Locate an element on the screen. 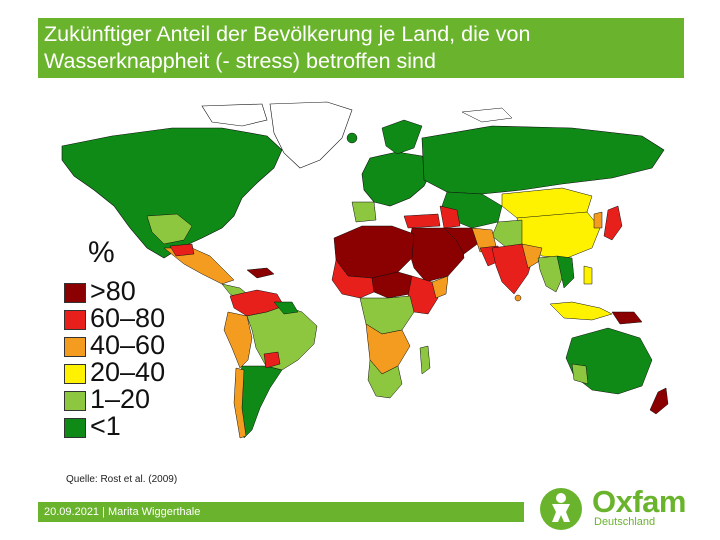  legend-label: 60–80 is located at coordinates (128, 318).